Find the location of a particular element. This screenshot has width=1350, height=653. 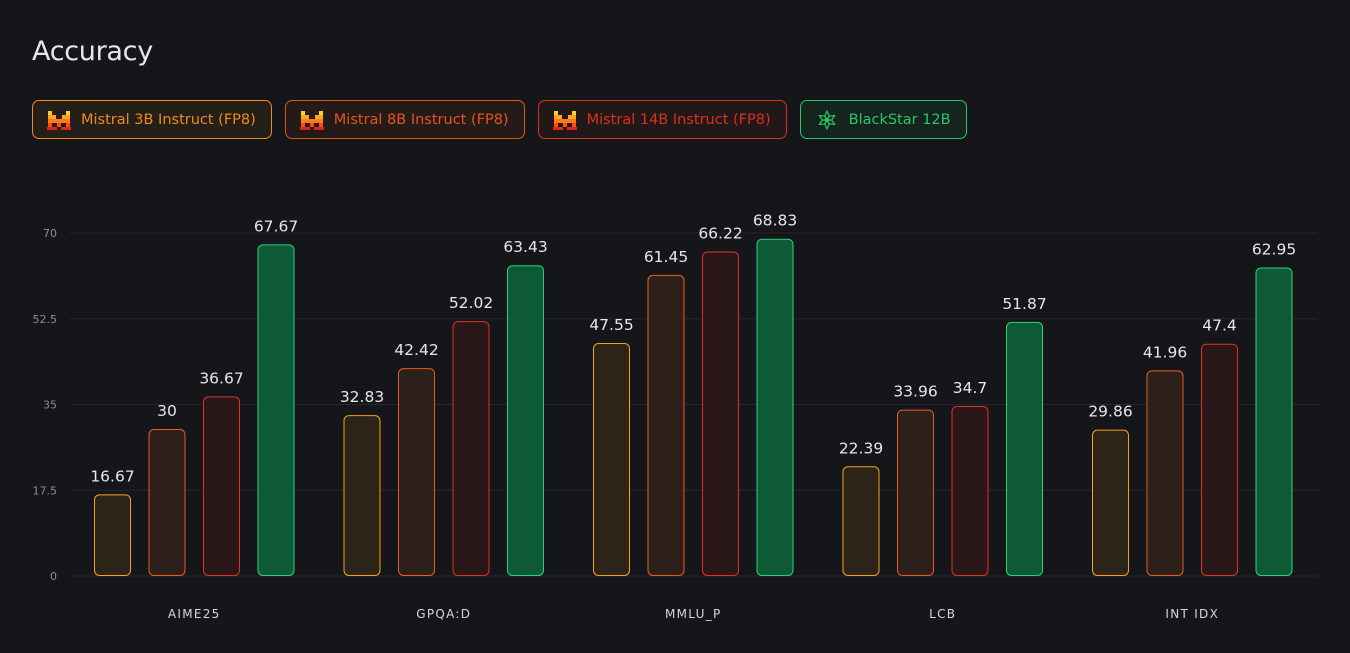

x-category-label: INT IDX is located at coordinates (1192, 614).